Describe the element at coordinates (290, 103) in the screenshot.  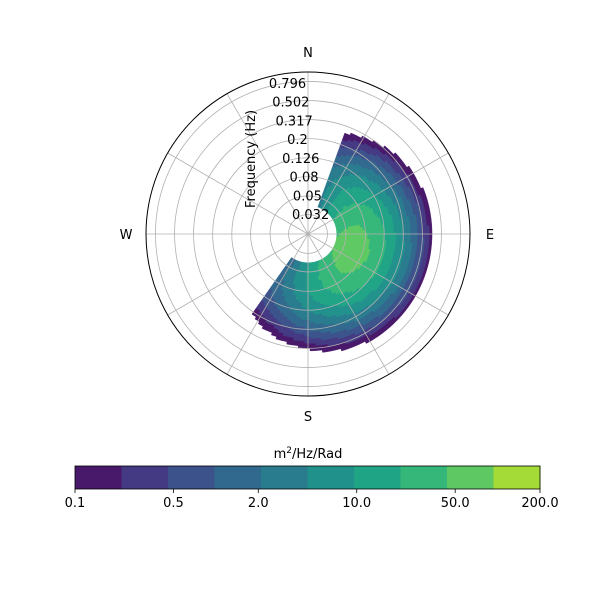
I see `radial-tick-label: 0.502` at that location.